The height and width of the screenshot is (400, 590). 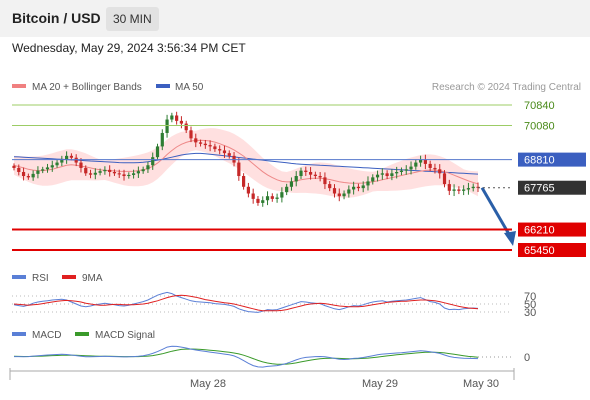 I want to click on legend-rsi-swatch, so click(x=19, y=277).